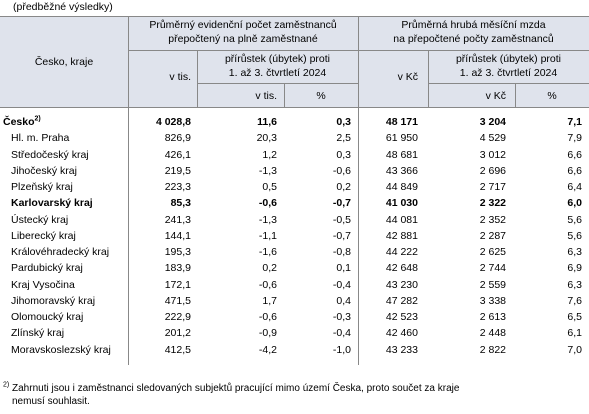 The image size is (589, 414). I want to click on cell-emp-pct: -0,5, so click(341, 219).